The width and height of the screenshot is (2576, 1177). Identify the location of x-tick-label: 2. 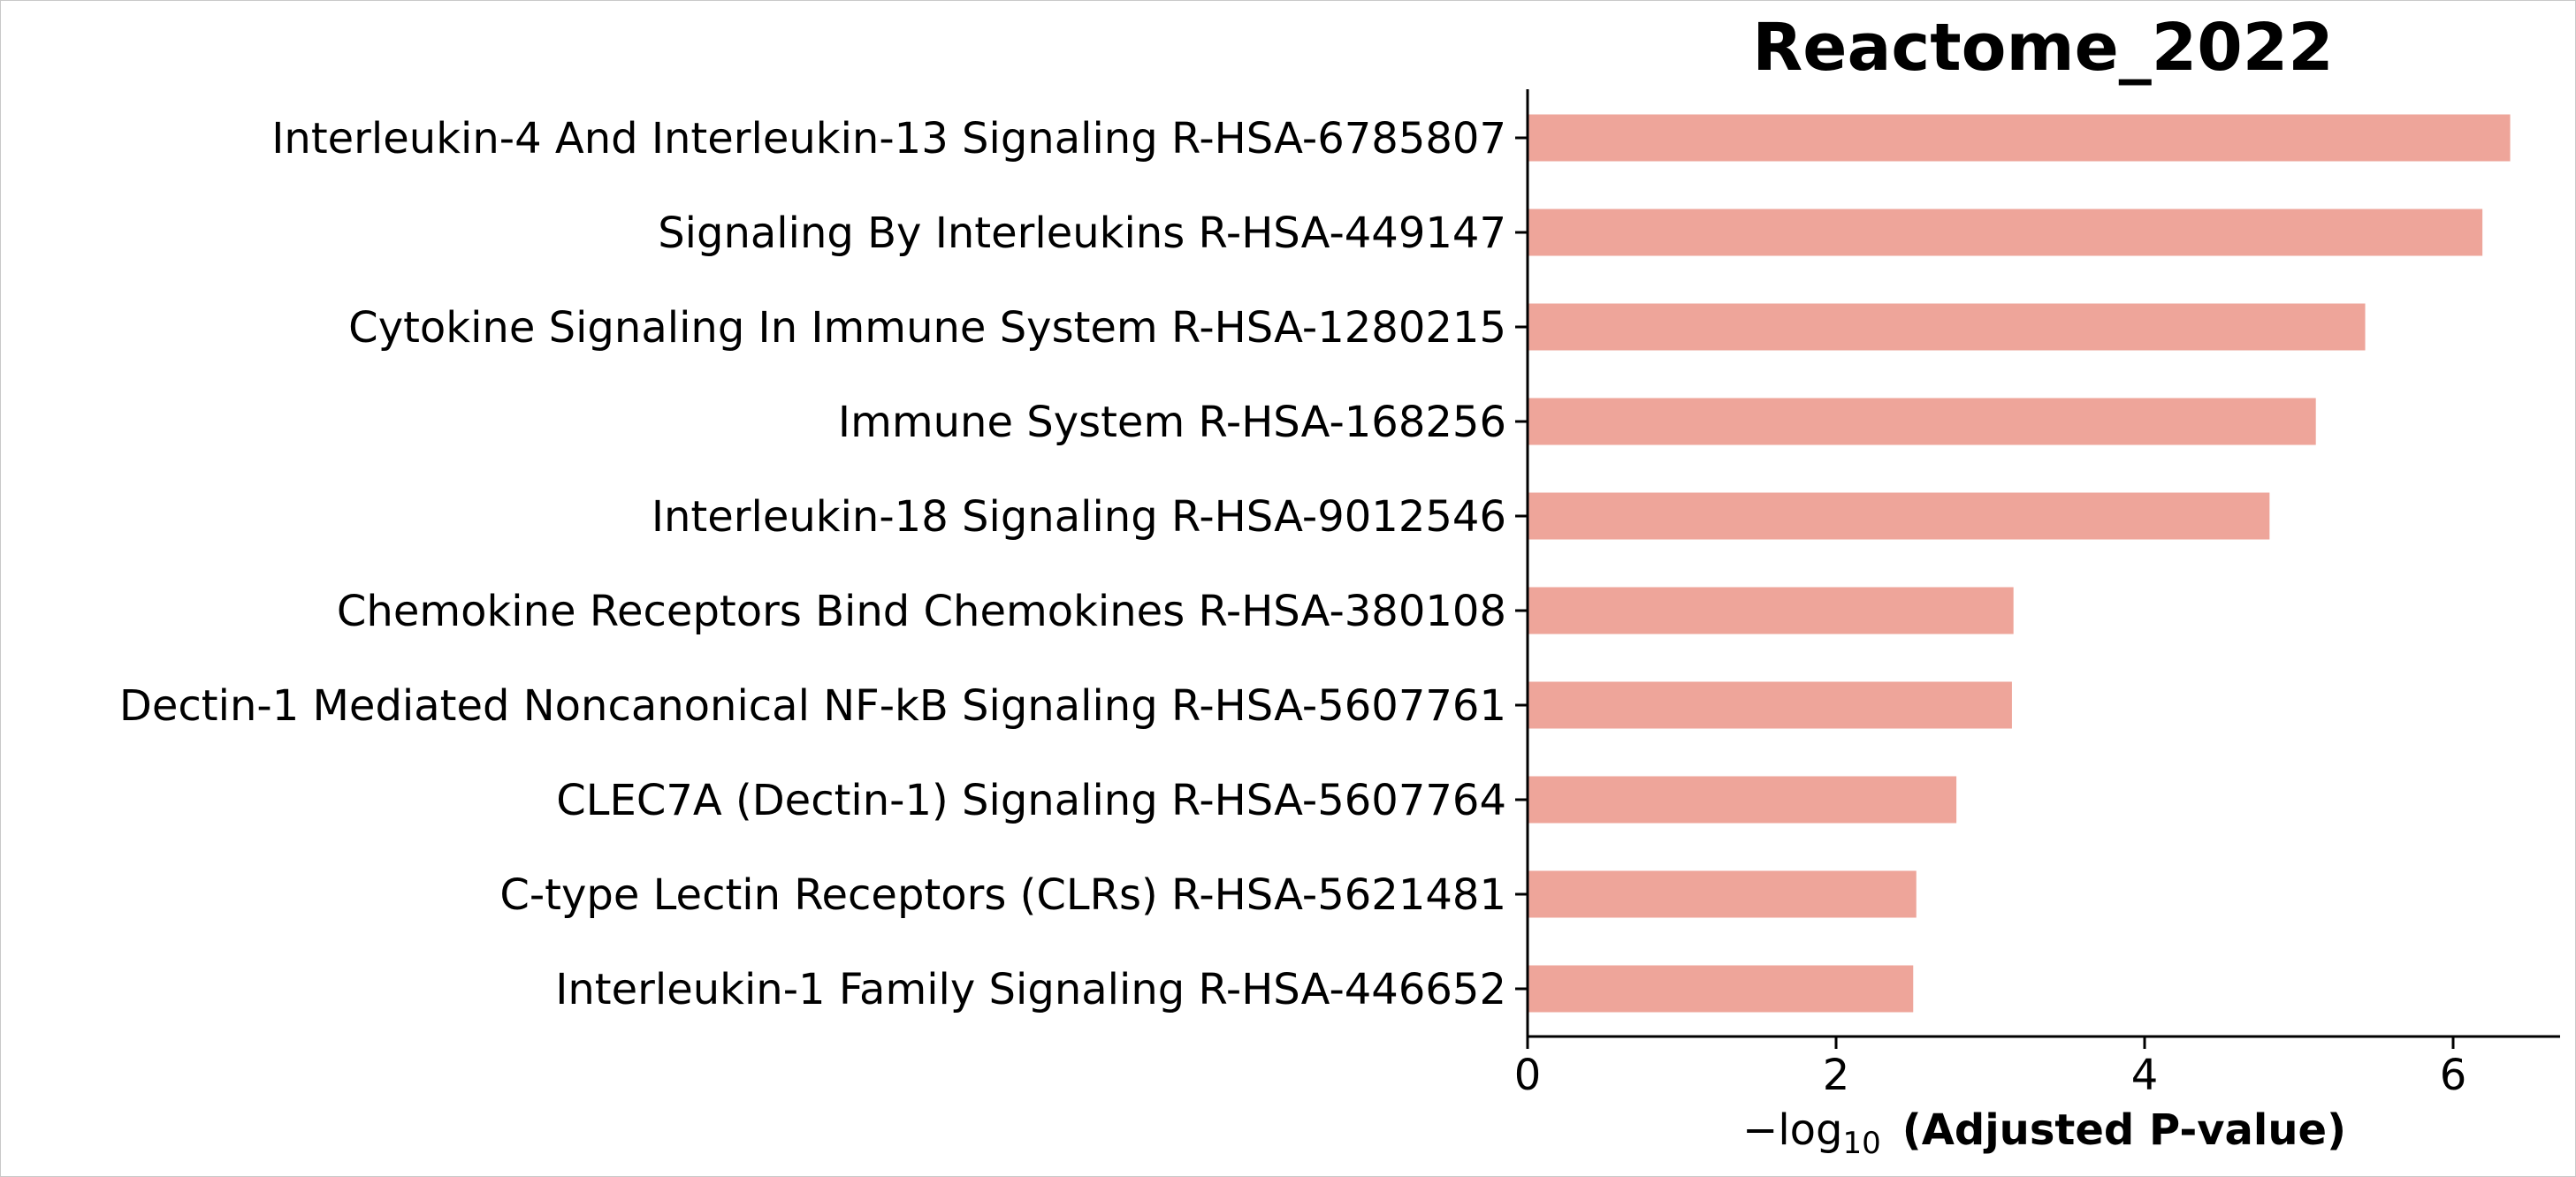
(1836, 1076).